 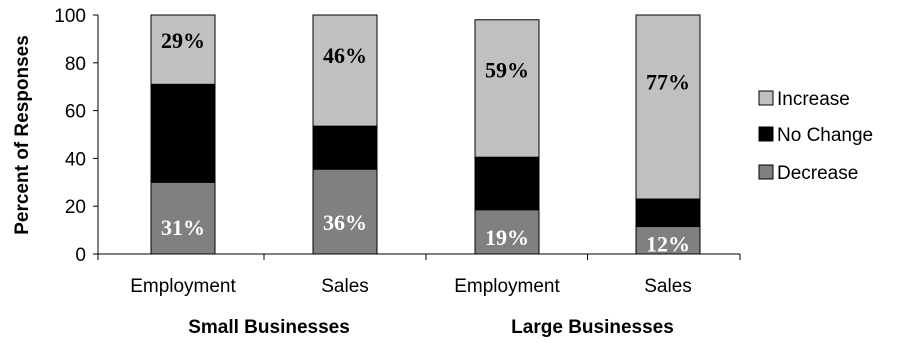 What do you see at coordinates (75, 112) in the screenshot?
I see `y-tick-label: 60` at bounding box center [75, 112].